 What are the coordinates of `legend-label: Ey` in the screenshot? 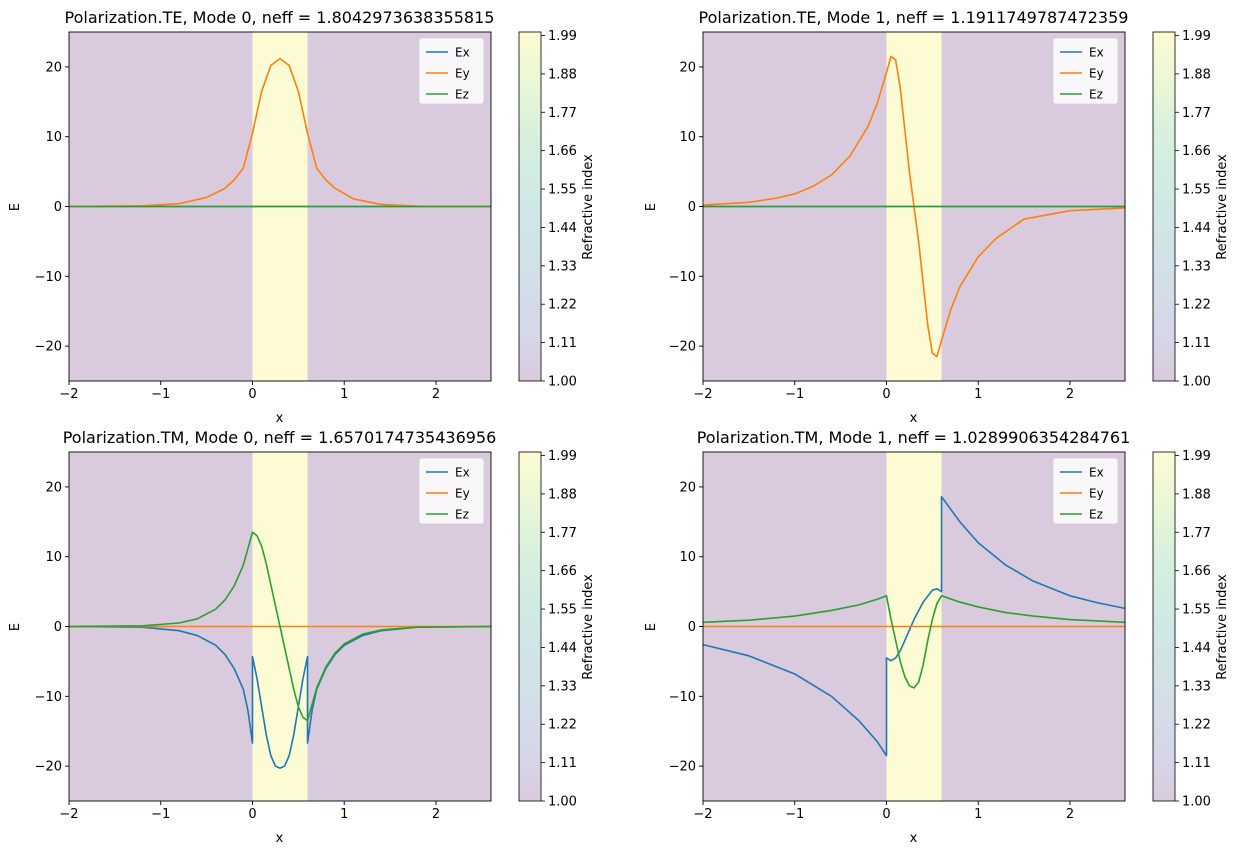 It's located at (462, 74).